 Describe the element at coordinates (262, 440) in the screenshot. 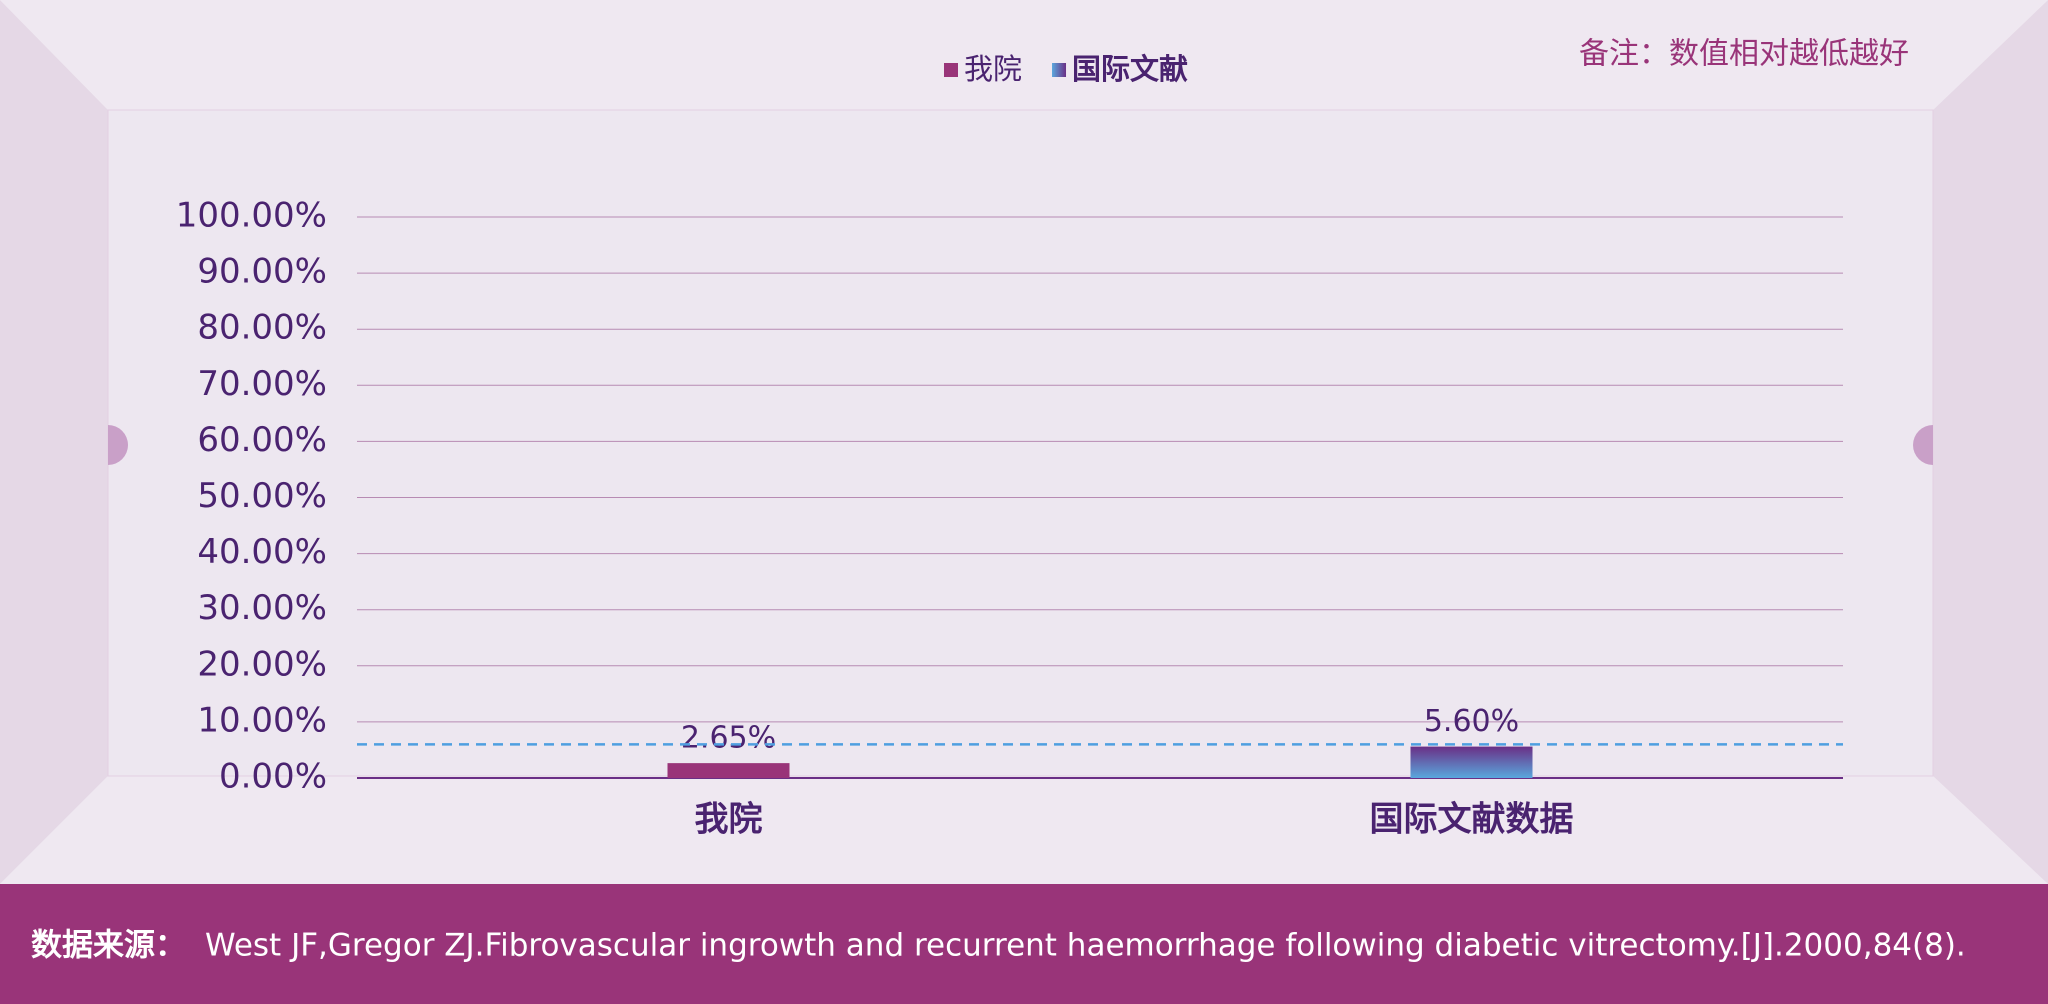

I see `y-tick-label: 60.00%` at that location.